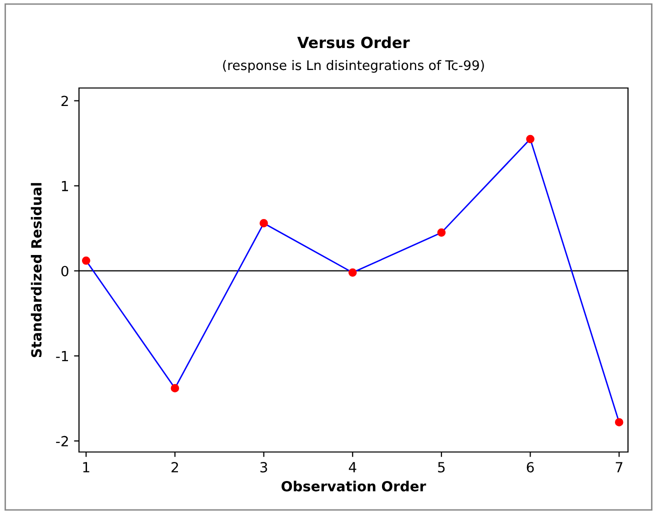 The height and width of the screenshot is (513, 657). What do you see at coordinates (441, 467) in the screenshot?
I see `x-tick-label: 5` at bounding box center [441, 467].